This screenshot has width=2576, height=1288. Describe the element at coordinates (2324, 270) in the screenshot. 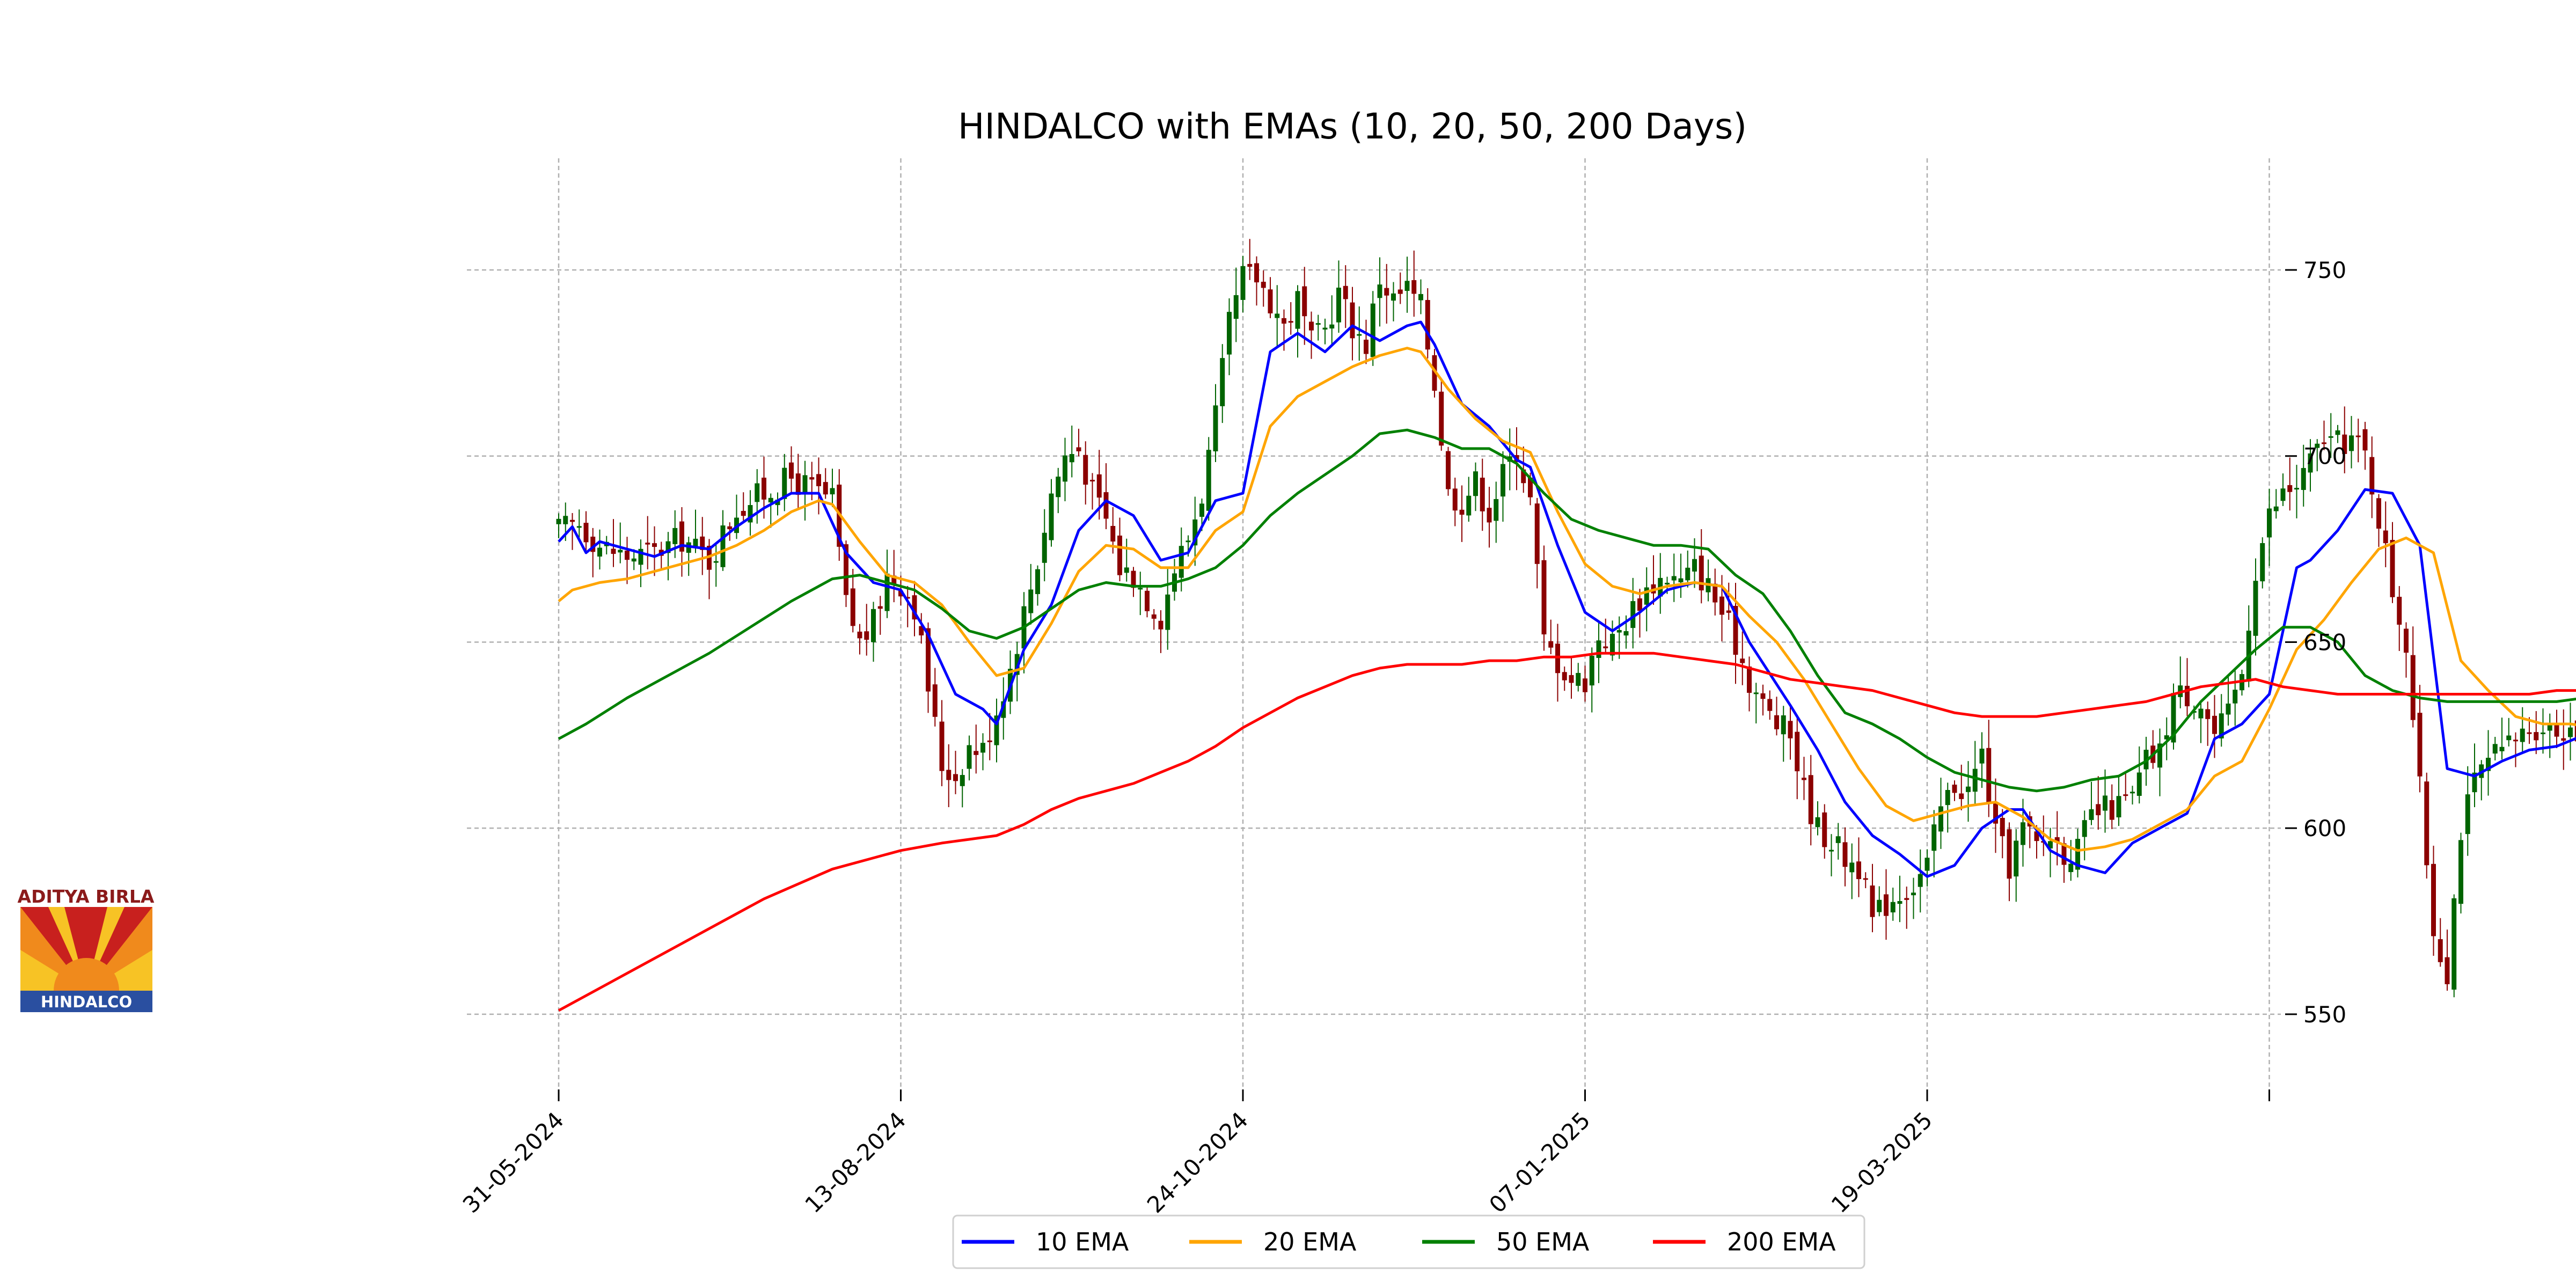

I see `y-tick-label: 750` at that location.